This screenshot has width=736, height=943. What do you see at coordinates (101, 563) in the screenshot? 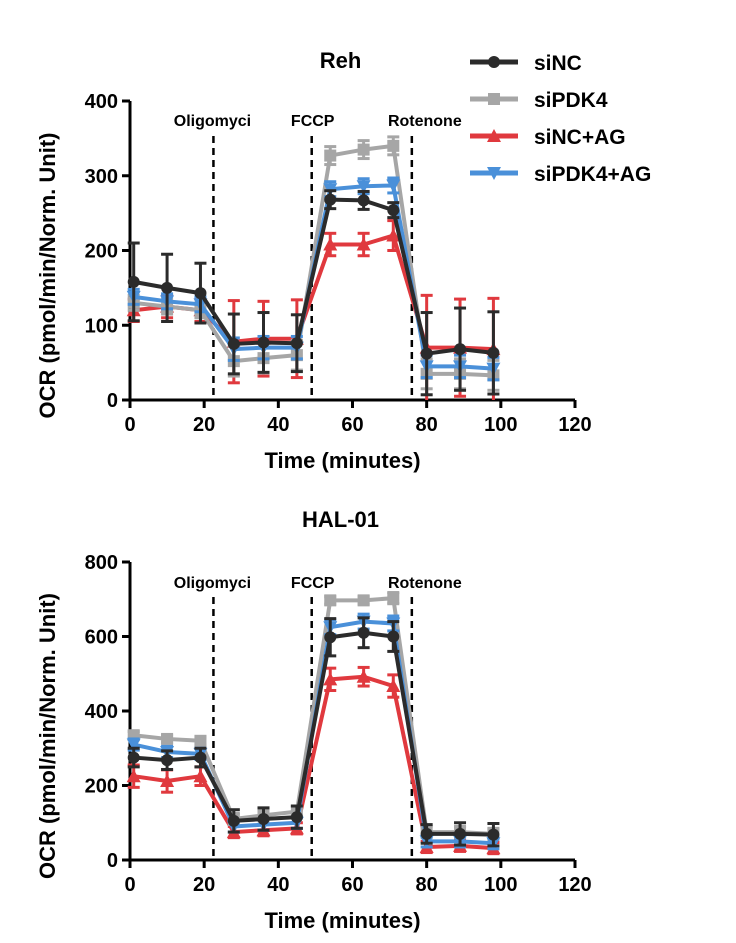
I see `y-tick-label: 800` at bounding box center [101, 563].